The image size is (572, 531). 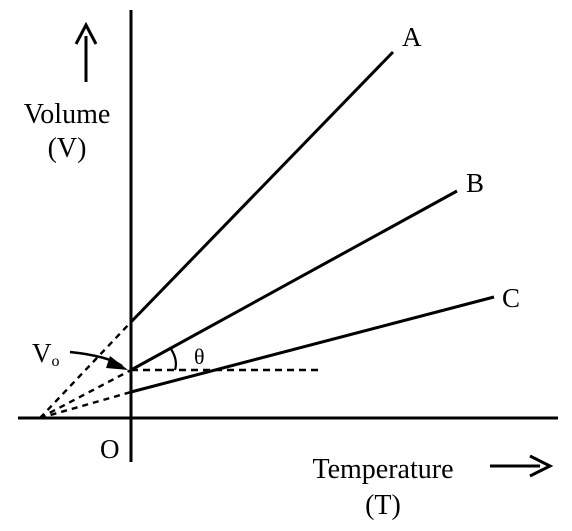 I want to click on extrapolation-line-a, so click(x=85, y=370).